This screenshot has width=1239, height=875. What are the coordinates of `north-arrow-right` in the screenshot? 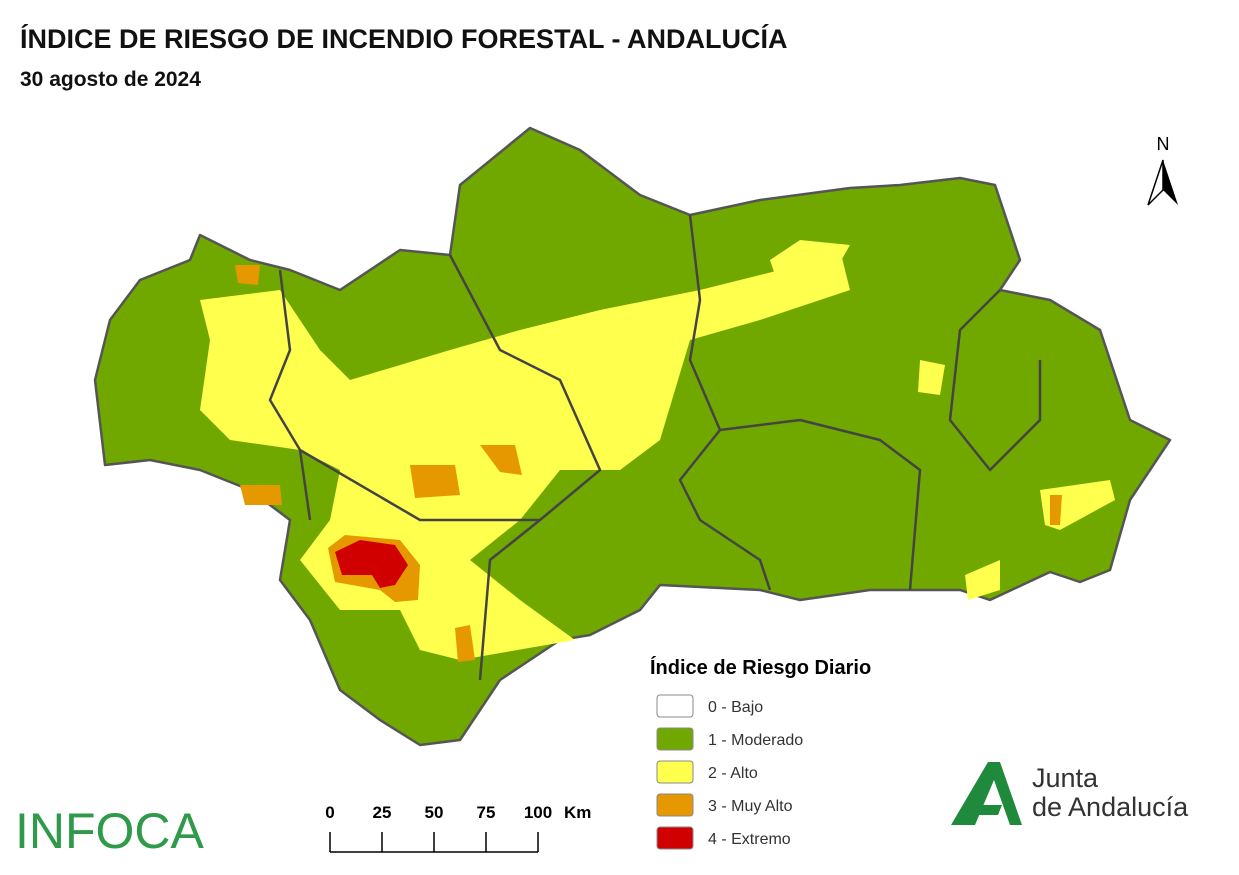 It's located at (1170, 182).